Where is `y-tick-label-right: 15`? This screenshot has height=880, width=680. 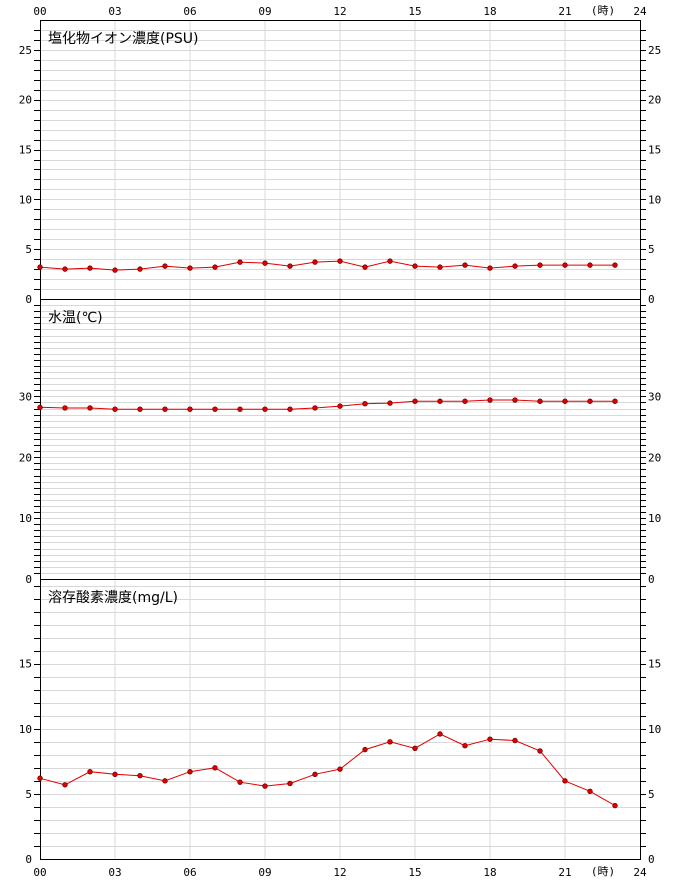 y-tick-label-right: 15 is located at coordinates (654, 150).